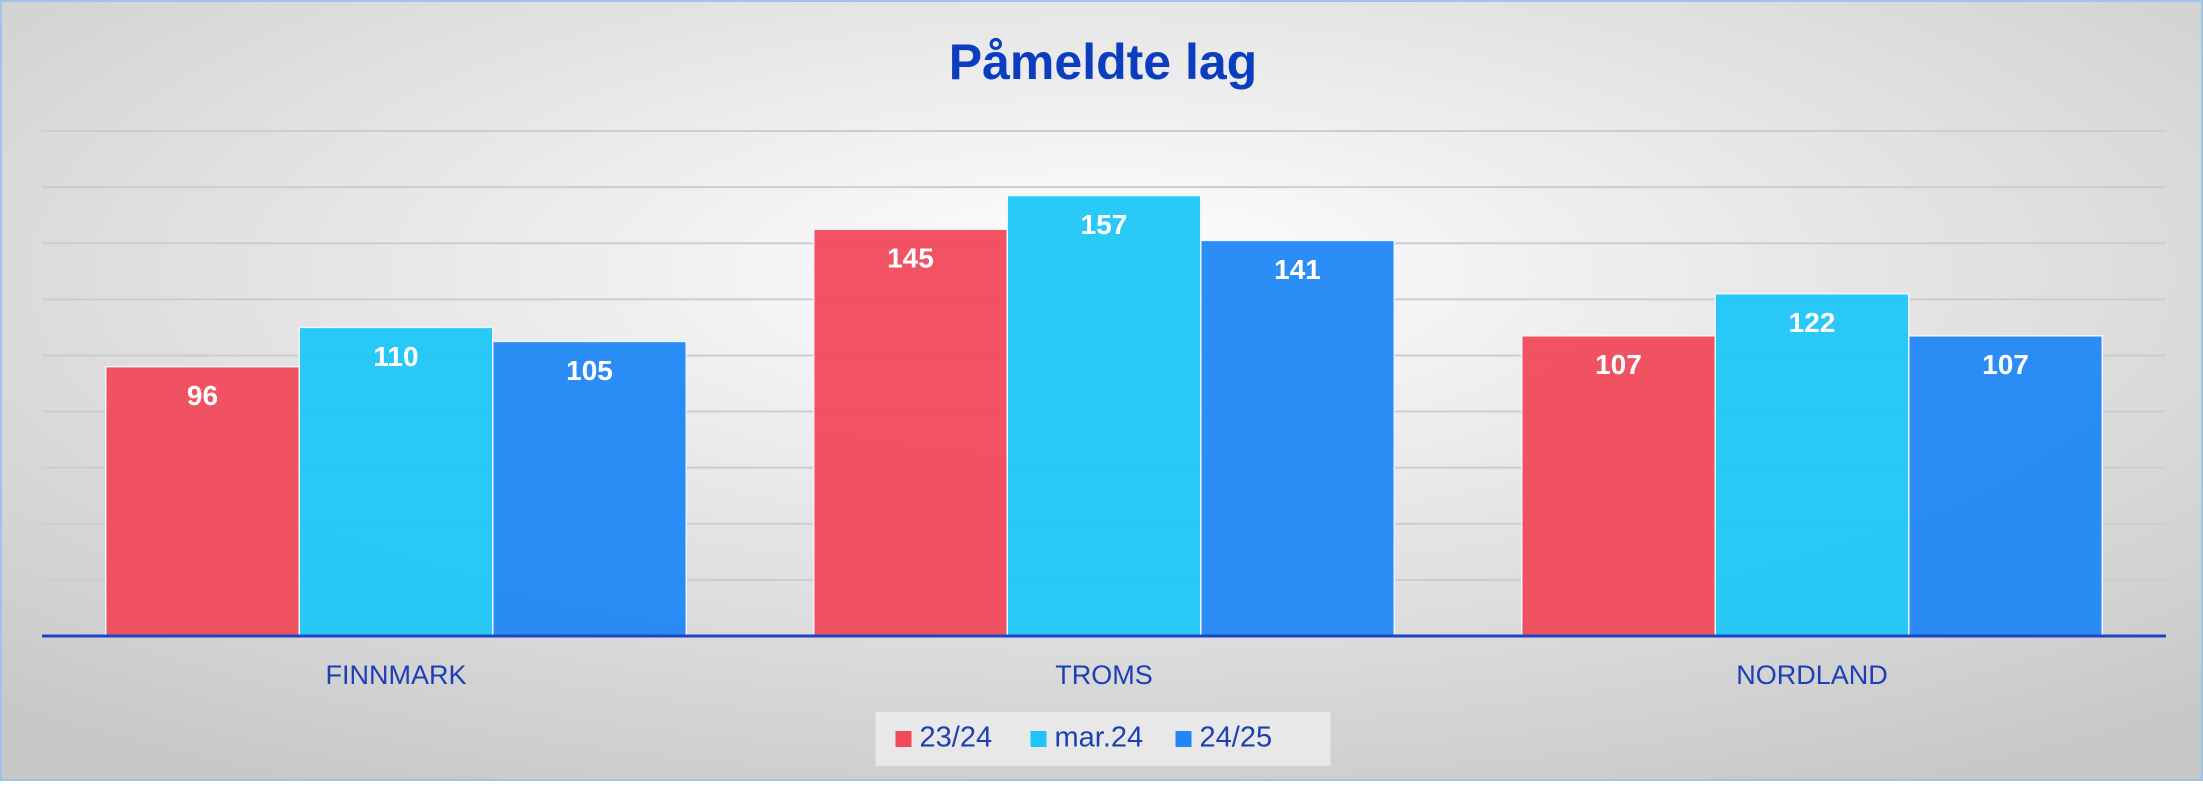 The width and height of the screenshot is (2203, 786). I want to click on data-label: 157, so click(1104, 224).